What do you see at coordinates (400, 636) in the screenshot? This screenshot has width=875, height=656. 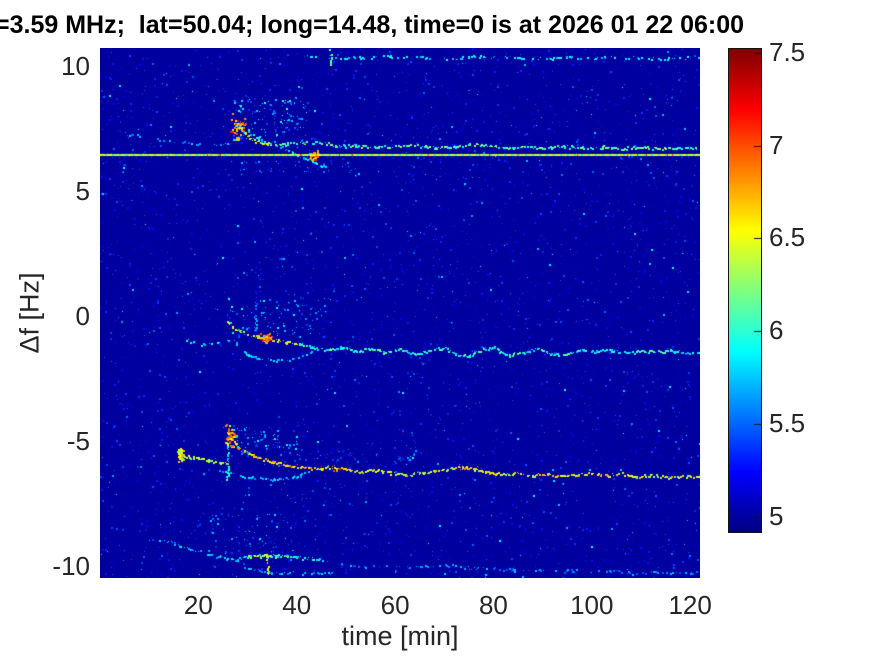 I see `x-axis-label: time [min]` at bounding box center [400, 636].